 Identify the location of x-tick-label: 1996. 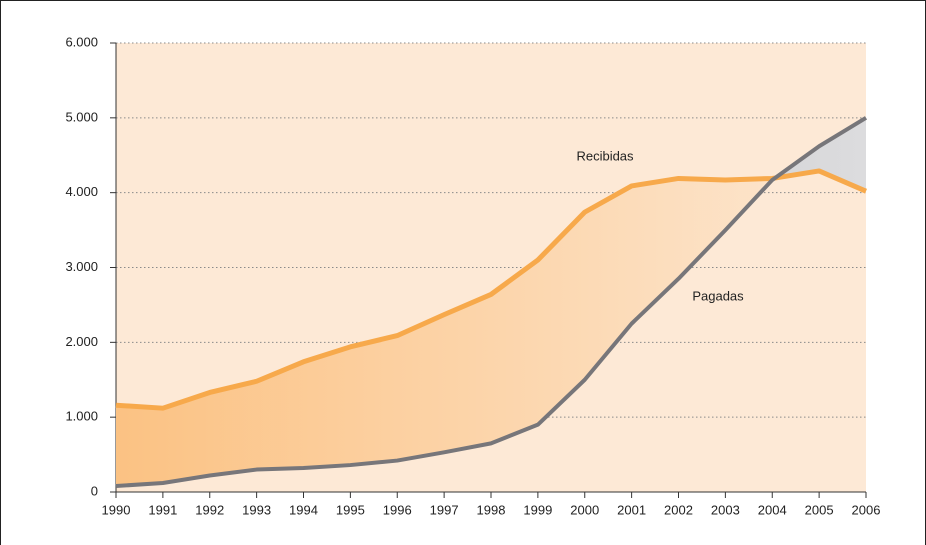
(397, 509).